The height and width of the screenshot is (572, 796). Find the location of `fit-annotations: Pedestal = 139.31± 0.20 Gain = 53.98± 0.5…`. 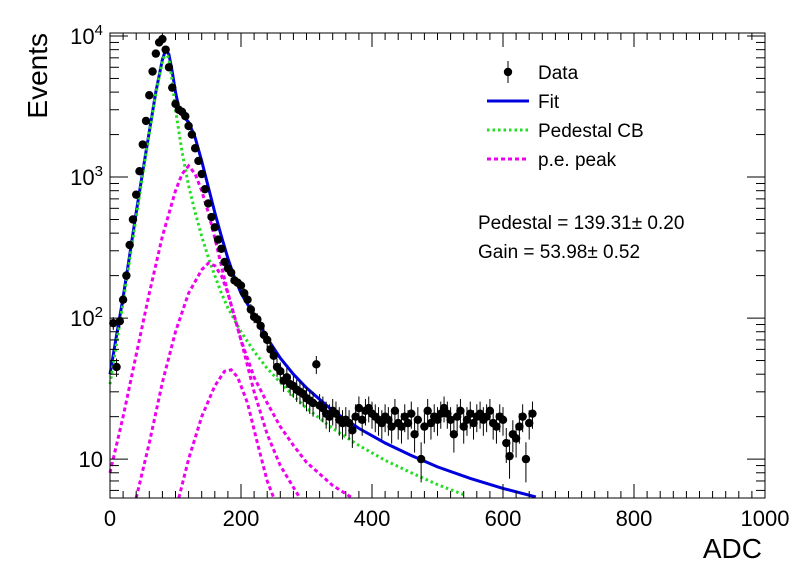

fit-annotations: Pedestal = 139.31± 0.20 Gain = 53.98± 0.5… is located at coordinates (581, 238).